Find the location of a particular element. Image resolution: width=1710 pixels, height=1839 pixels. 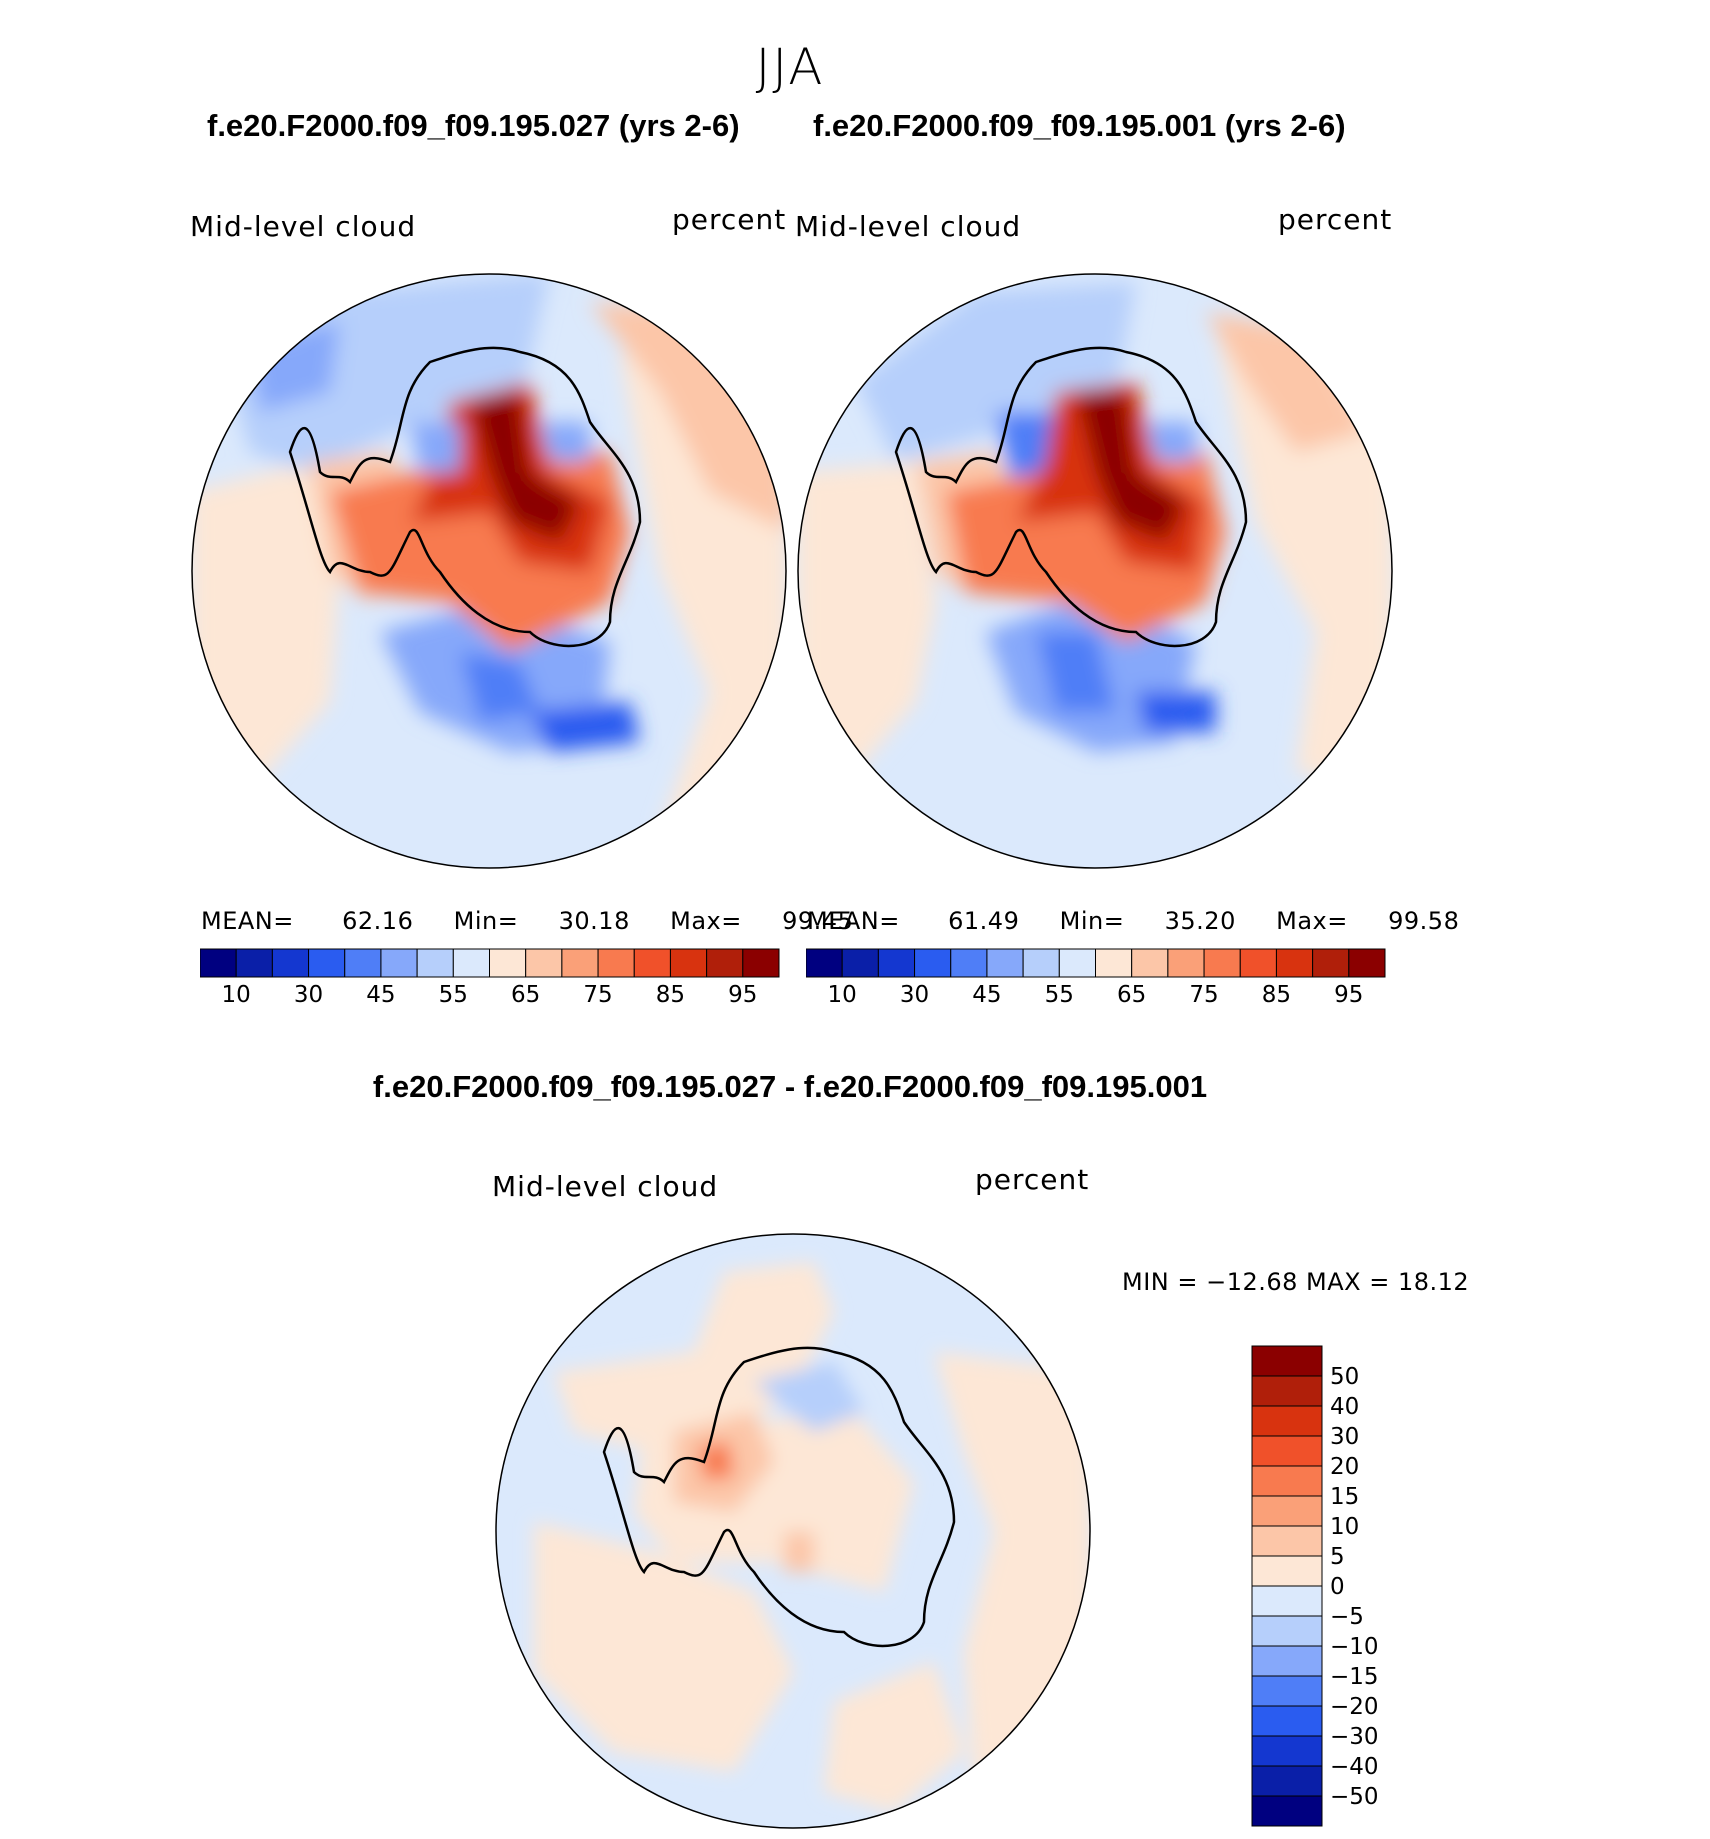

map-2-field-warm-ne is located at coordinates (1286, 382).